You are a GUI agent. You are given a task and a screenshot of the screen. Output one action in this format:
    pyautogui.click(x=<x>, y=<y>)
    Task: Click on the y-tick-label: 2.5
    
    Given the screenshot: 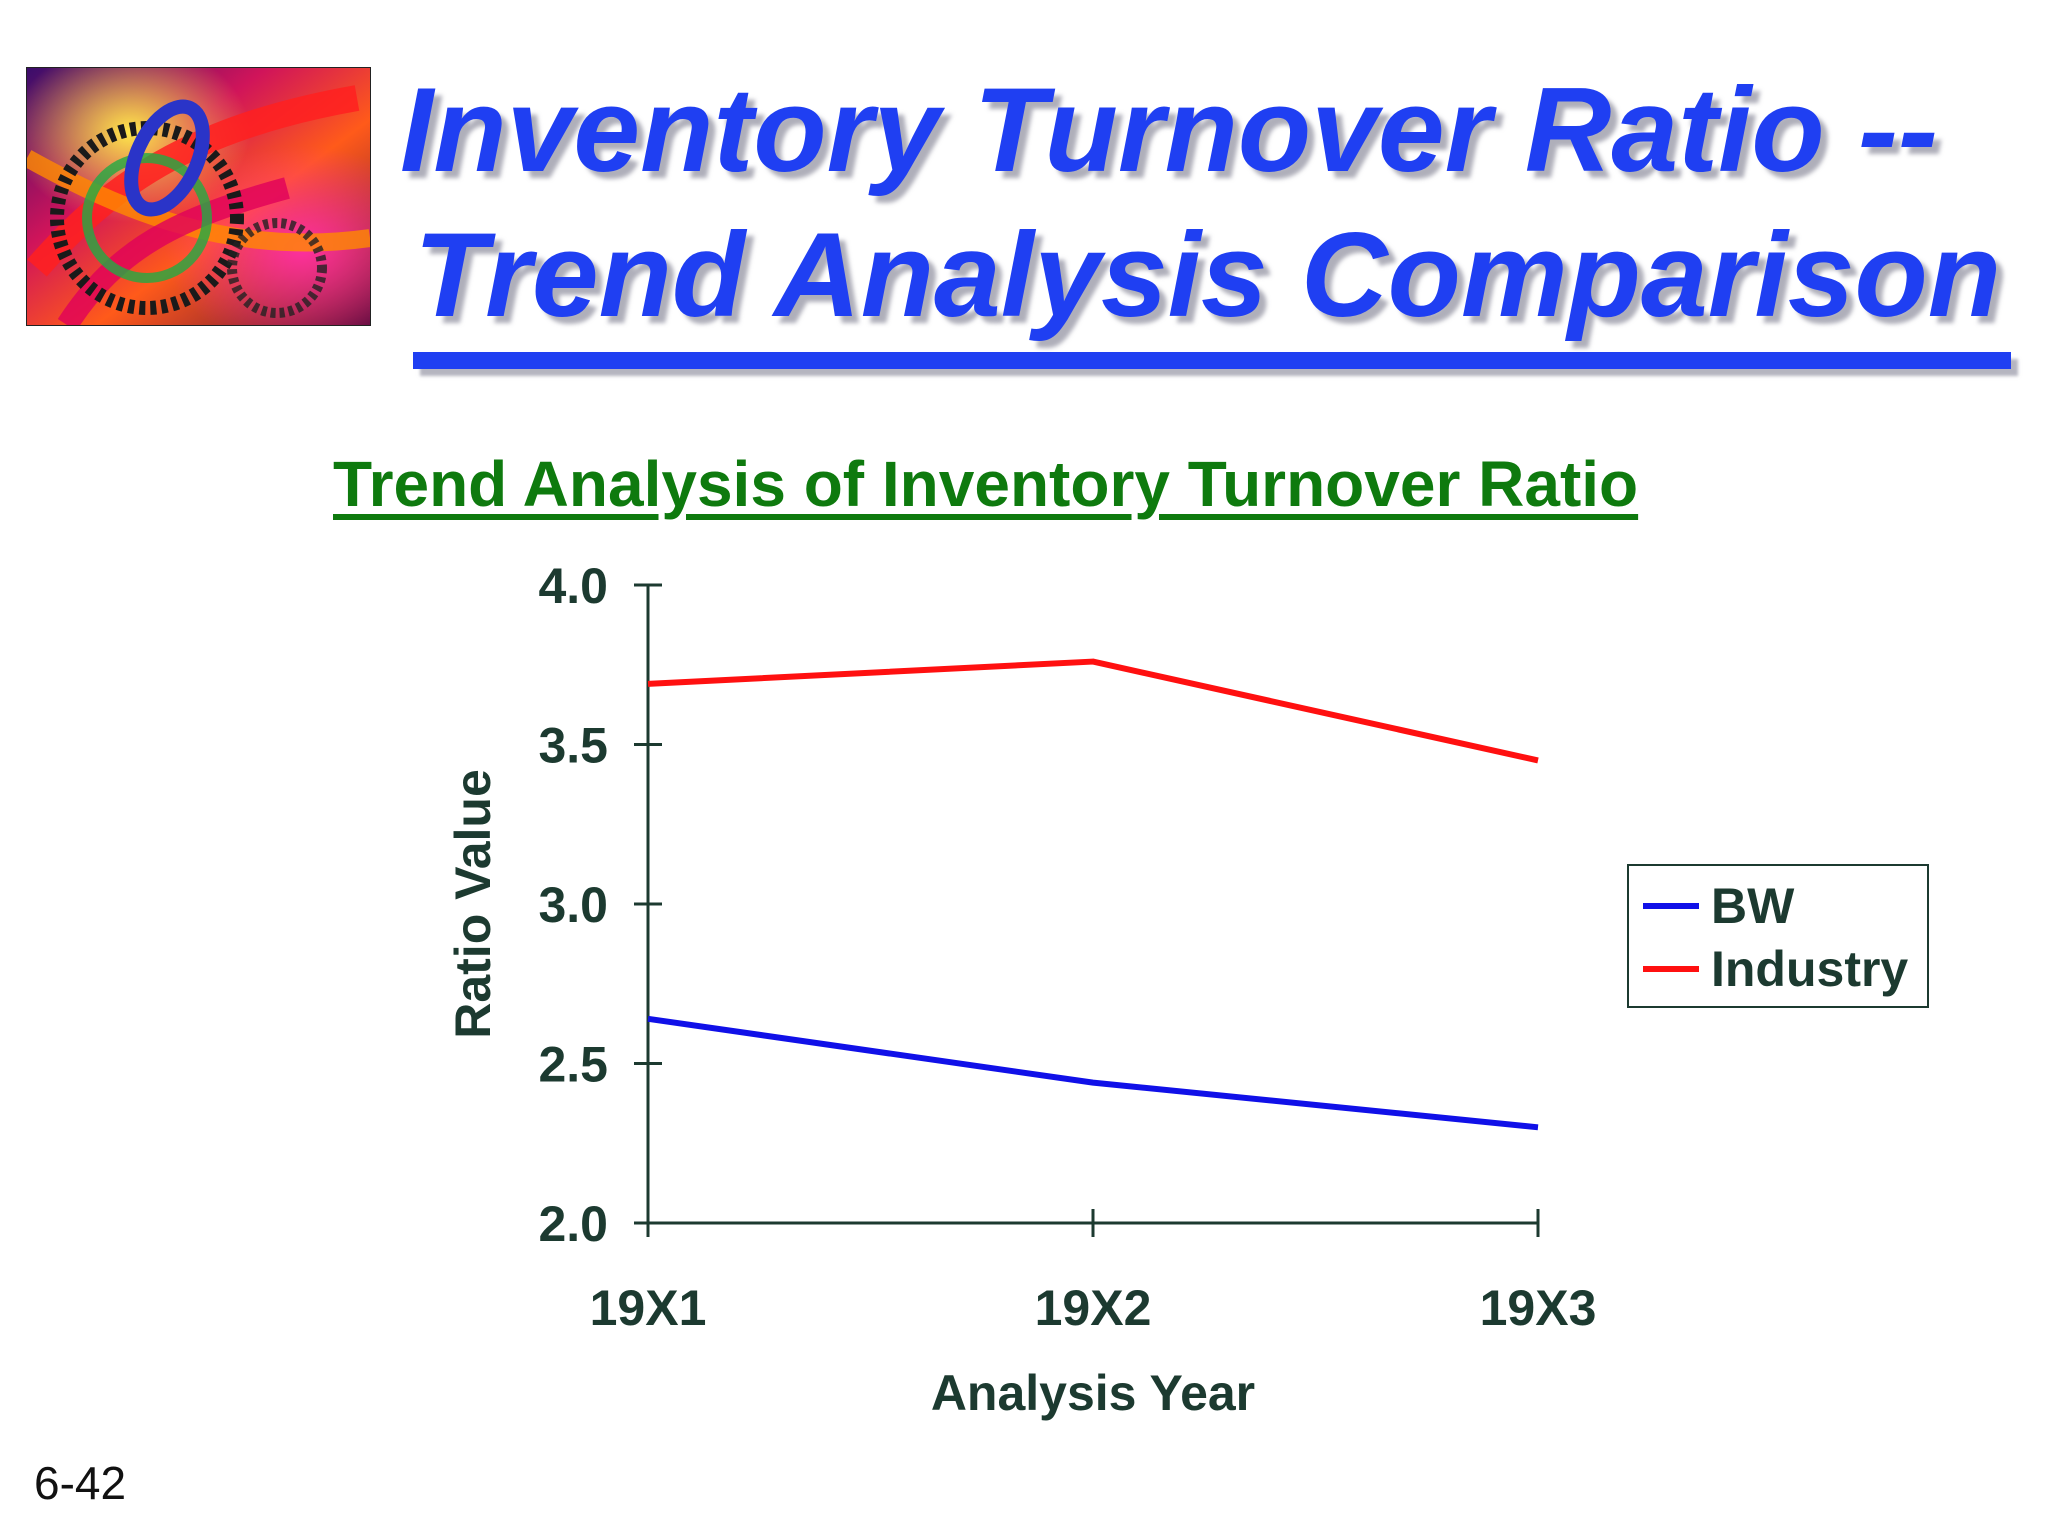 What is the action you would take?
    pyautogui.click(x=573, y=1065)
    